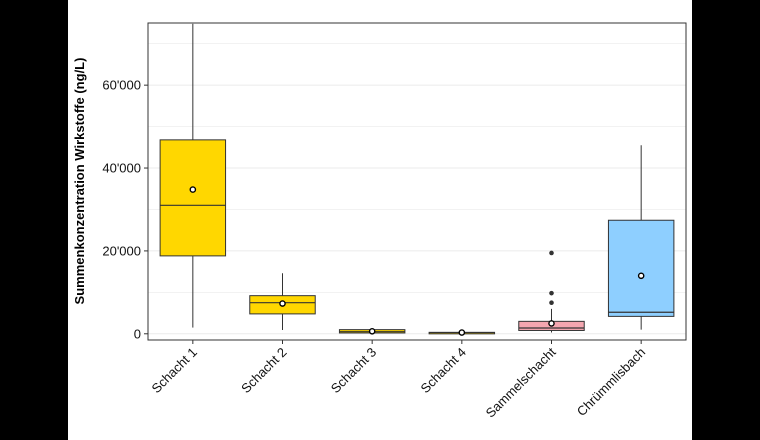 The height and width of the screenshot is (440, 760). I want to click on y-tick-label: 20'000, so click(121, 250).